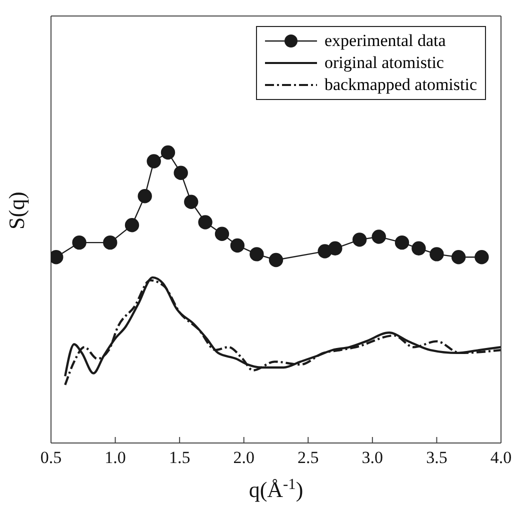 This screenshot has width=528, height=518. What do you see at coordinates (373, 458) in the screenshot?
I see `x-tick-label: 3.0` at bounding box center [373, 458].